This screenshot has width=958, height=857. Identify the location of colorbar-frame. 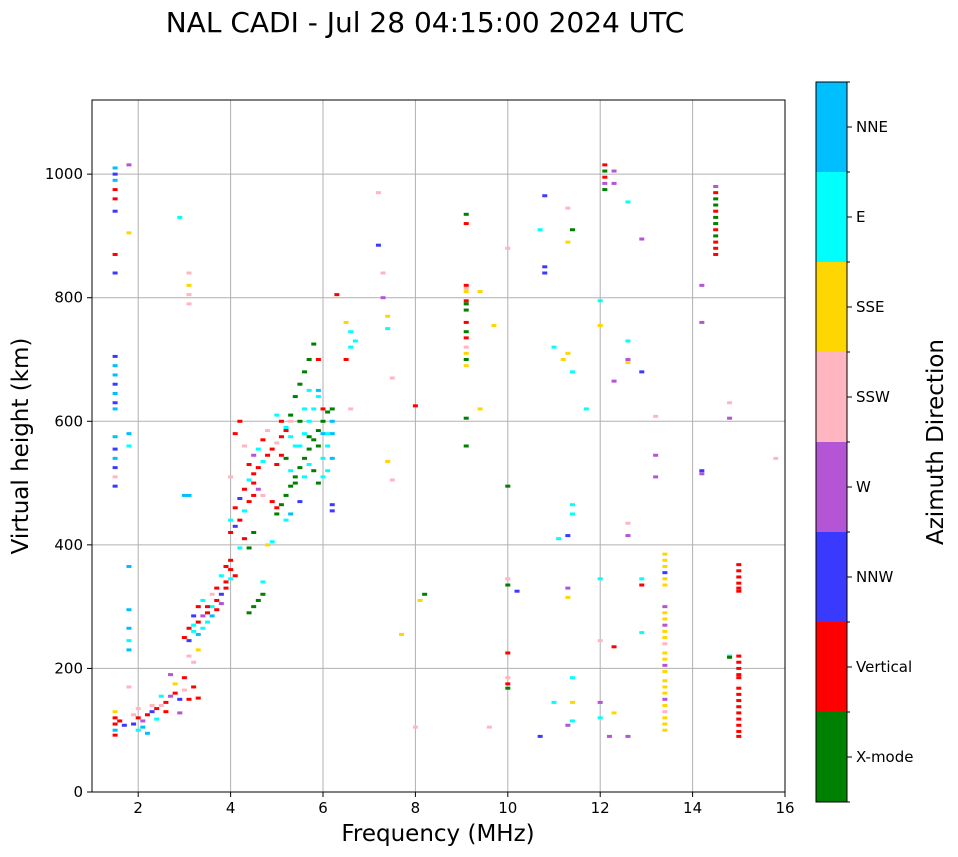
(831, 442).